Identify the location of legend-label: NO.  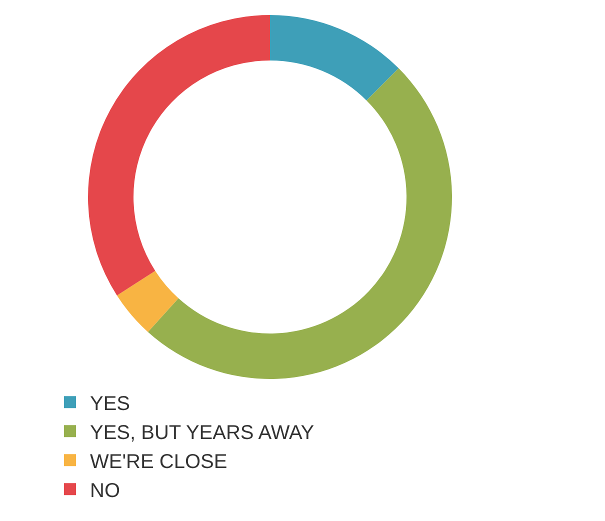
(105, 491).